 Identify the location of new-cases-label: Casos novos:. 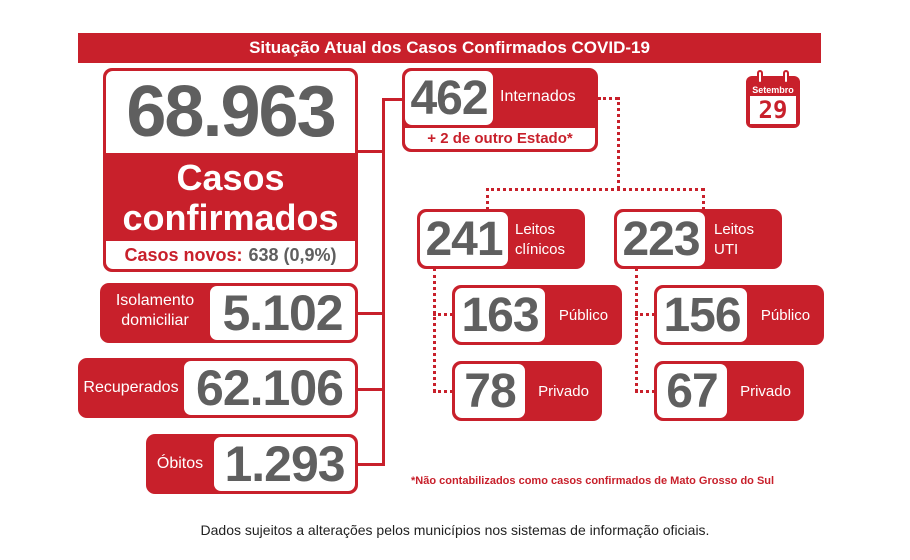
(183, 254).